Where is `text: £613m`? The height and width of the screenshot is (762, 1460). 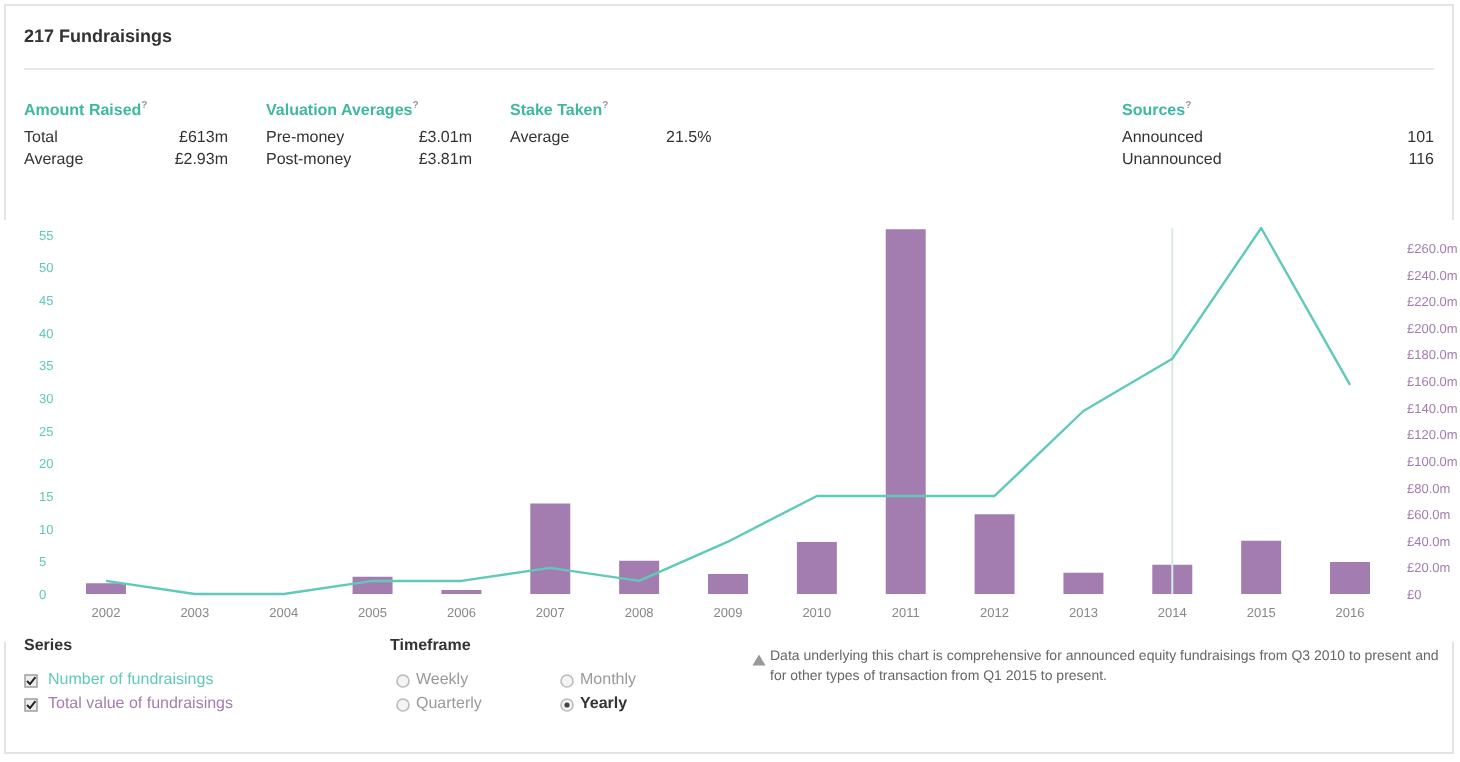 text: £613m is located at coordinates (203, 138).